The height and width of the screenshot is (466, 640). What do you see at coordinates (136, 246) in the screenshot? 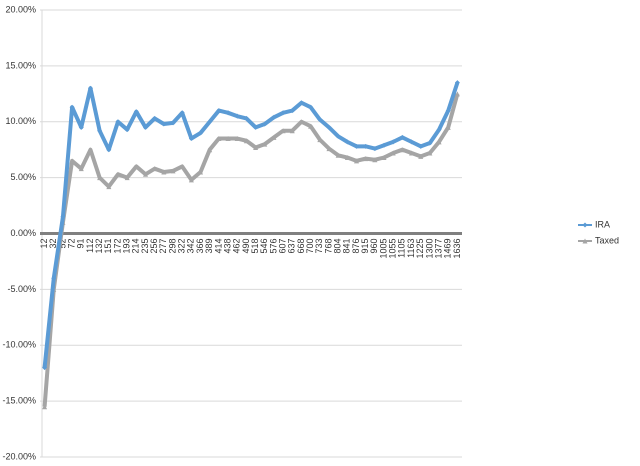
I see `x-tick-label: 214` at bounding box center [136, 246].